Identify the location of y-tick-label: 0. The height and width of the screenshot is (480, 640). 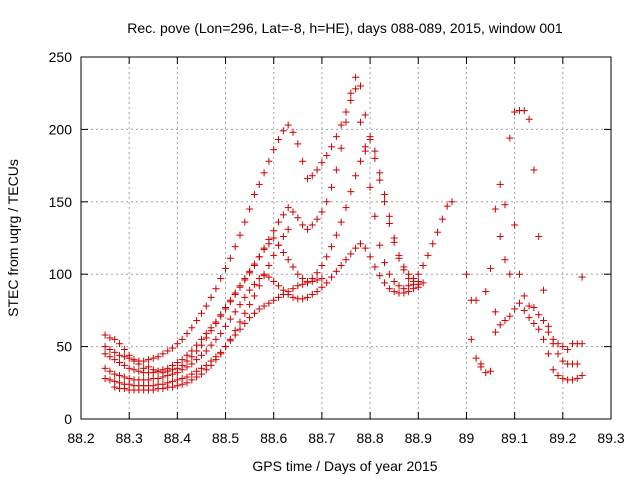
(68, 419).